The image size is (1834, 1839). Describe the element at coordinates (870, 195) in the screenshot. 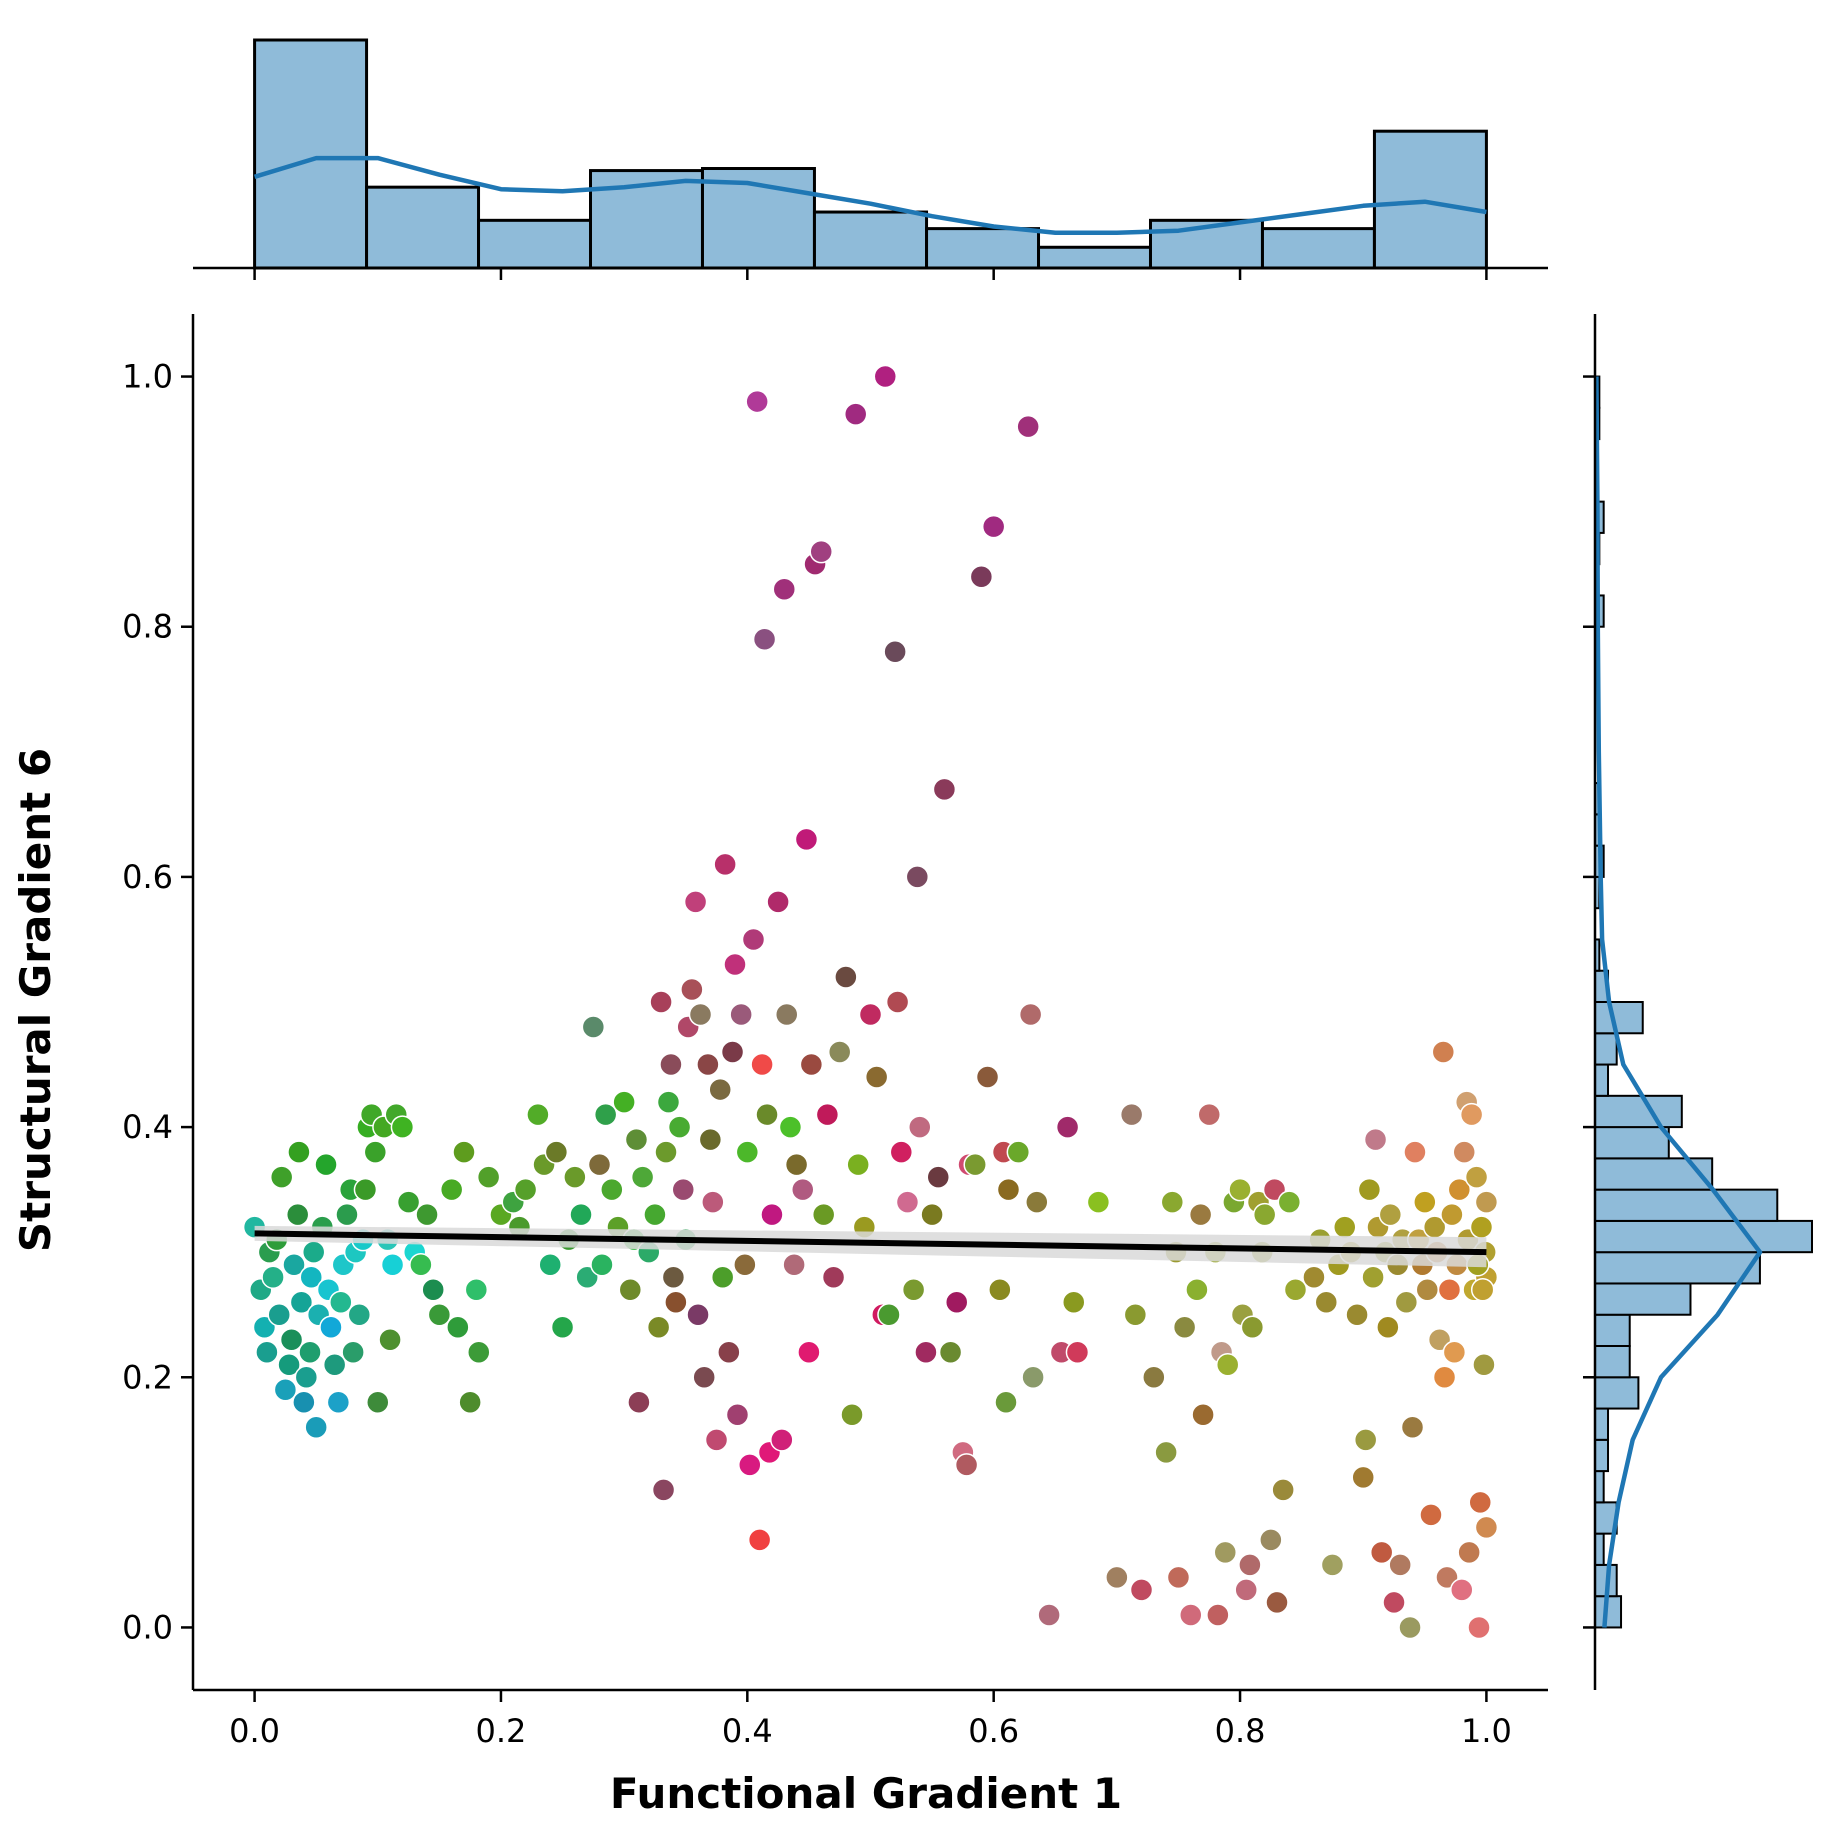

I see `top-kde-line` at that location.